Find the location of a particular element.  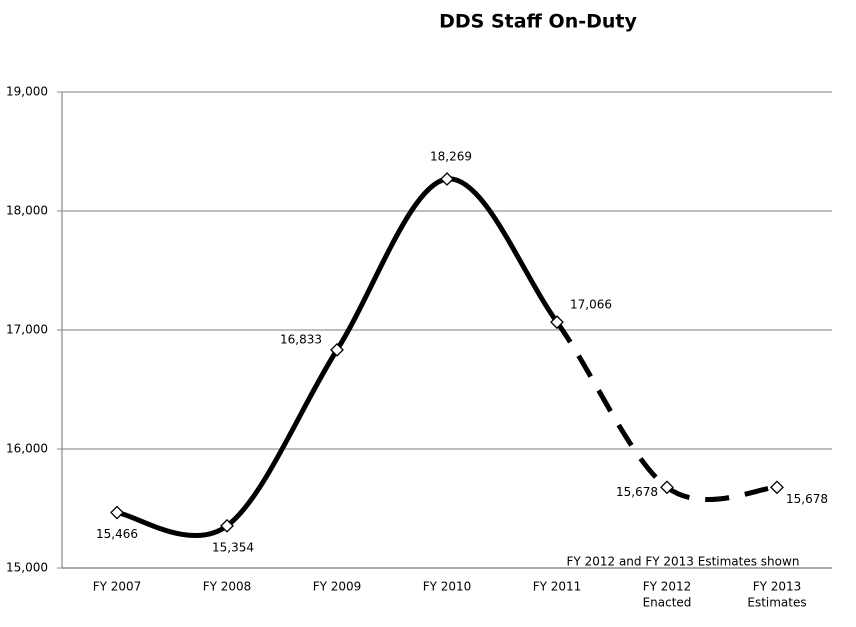

y-tick-label: 17,000 is located at coordinates (27, 330).